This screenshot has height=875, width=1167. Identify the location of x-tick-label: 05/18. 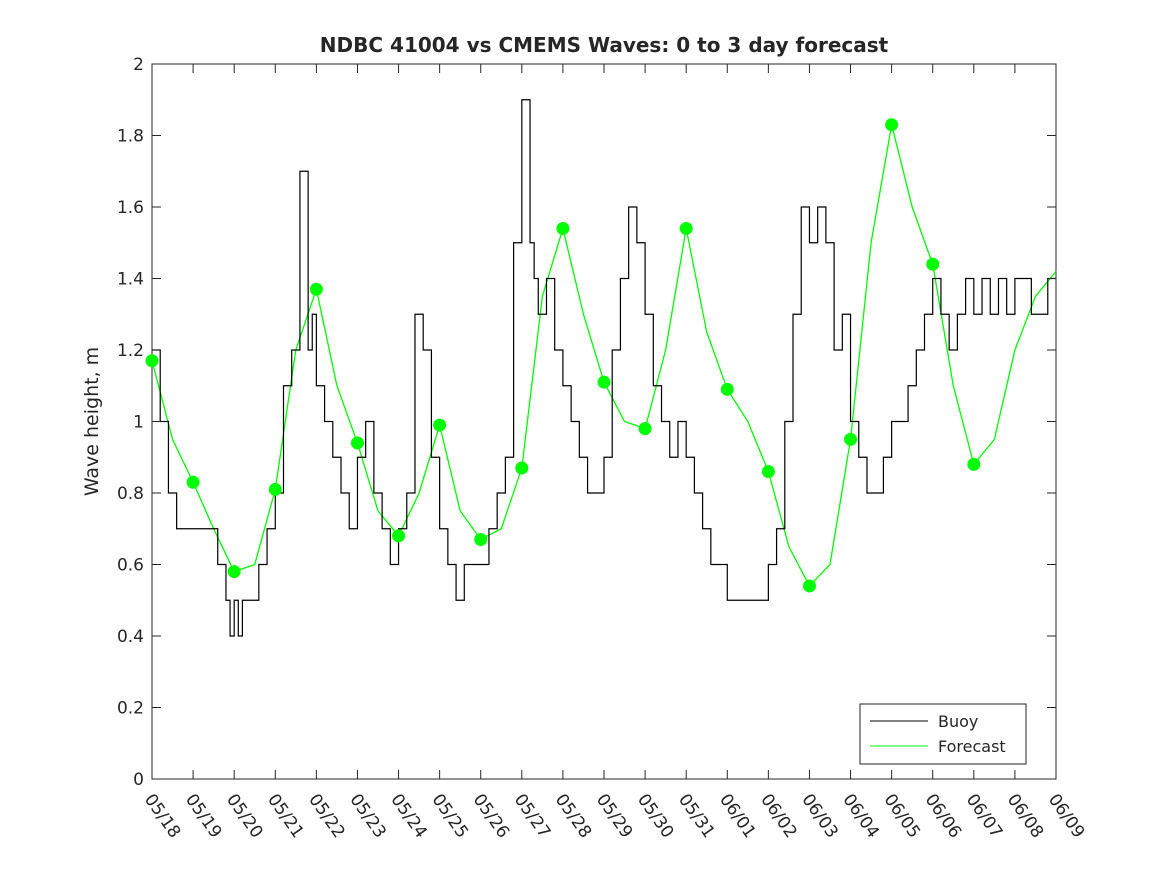
(162, 816).